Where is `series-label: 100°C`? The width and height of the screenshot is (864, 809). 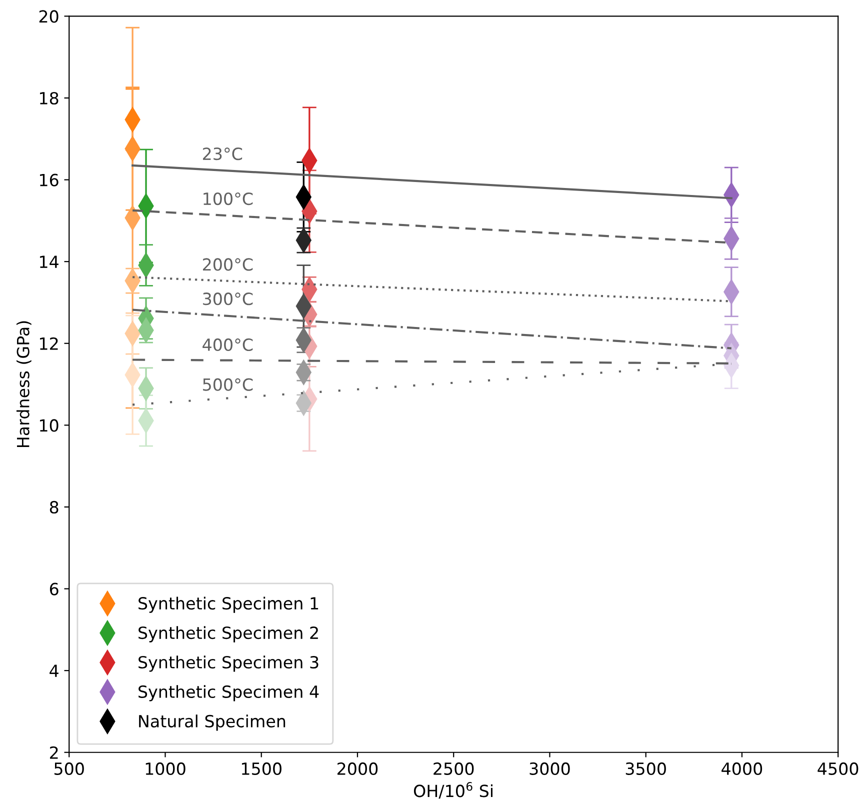 series-label: 100°C is located at coordinates (228, 199).